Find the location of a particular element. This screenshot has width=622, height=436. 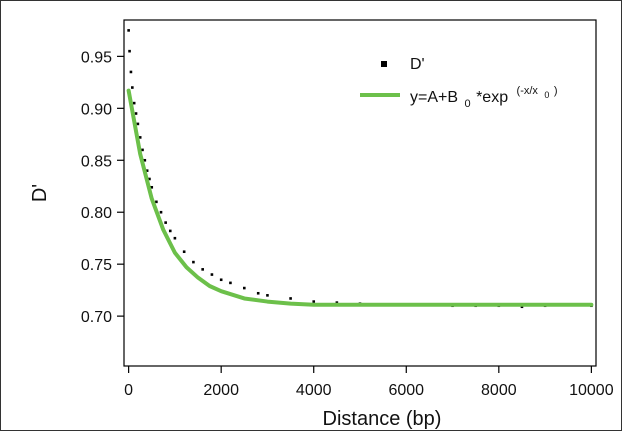

y-tick-label: 0.95 is located at coordinates (96, 57).